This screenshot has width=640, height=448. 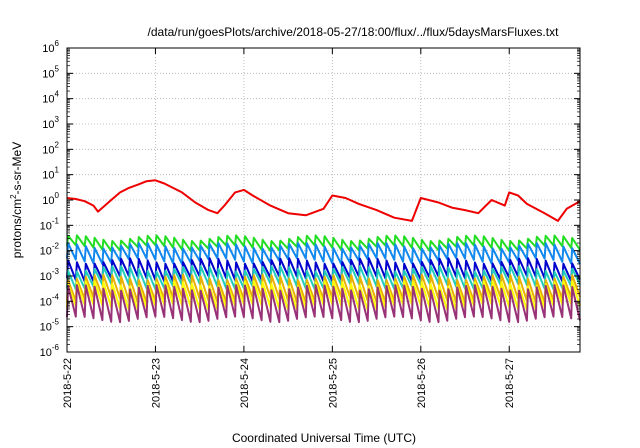 What do you see at coordinates (50, 98) in the screenshot?
I see `y-tick-label: 10⁴` at bounding box center [50, 98].